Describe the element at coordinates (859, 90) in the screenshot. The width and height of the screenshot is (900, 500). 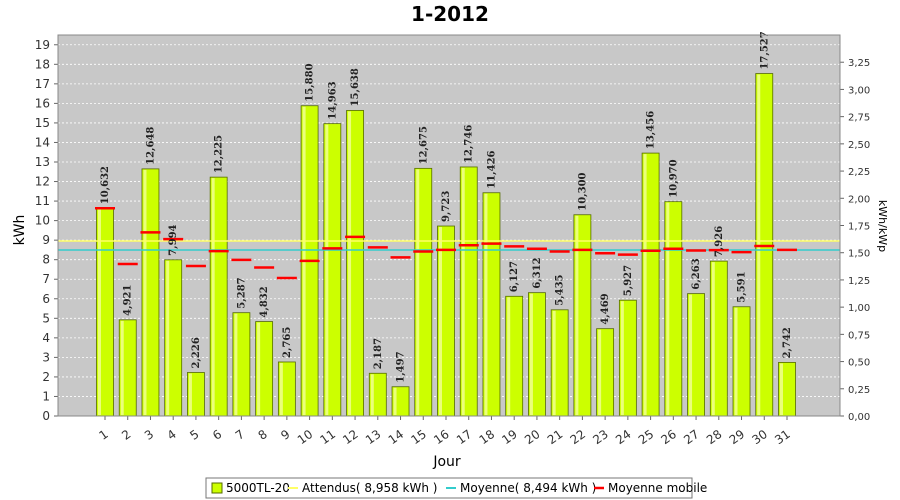
I see `y2-tick-label-12: 3,00` at that location.